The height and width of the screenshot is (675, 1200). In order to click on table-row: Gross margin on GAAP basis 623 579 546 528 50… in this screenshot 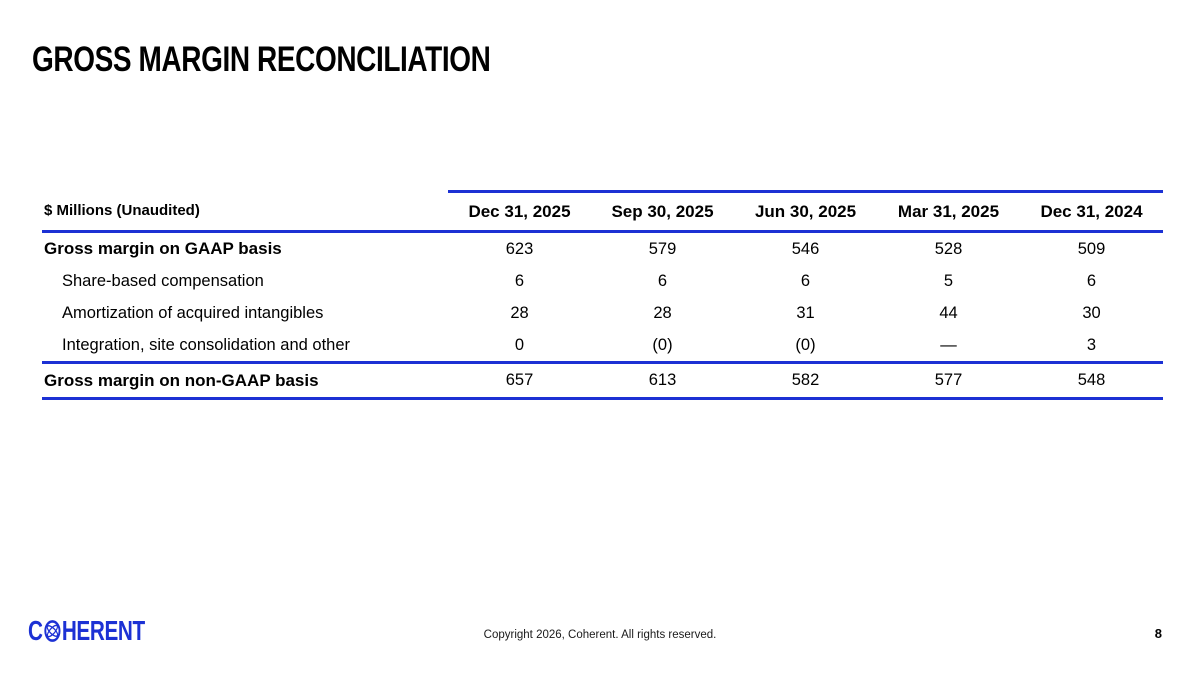, I will do `click(602, 249)`.